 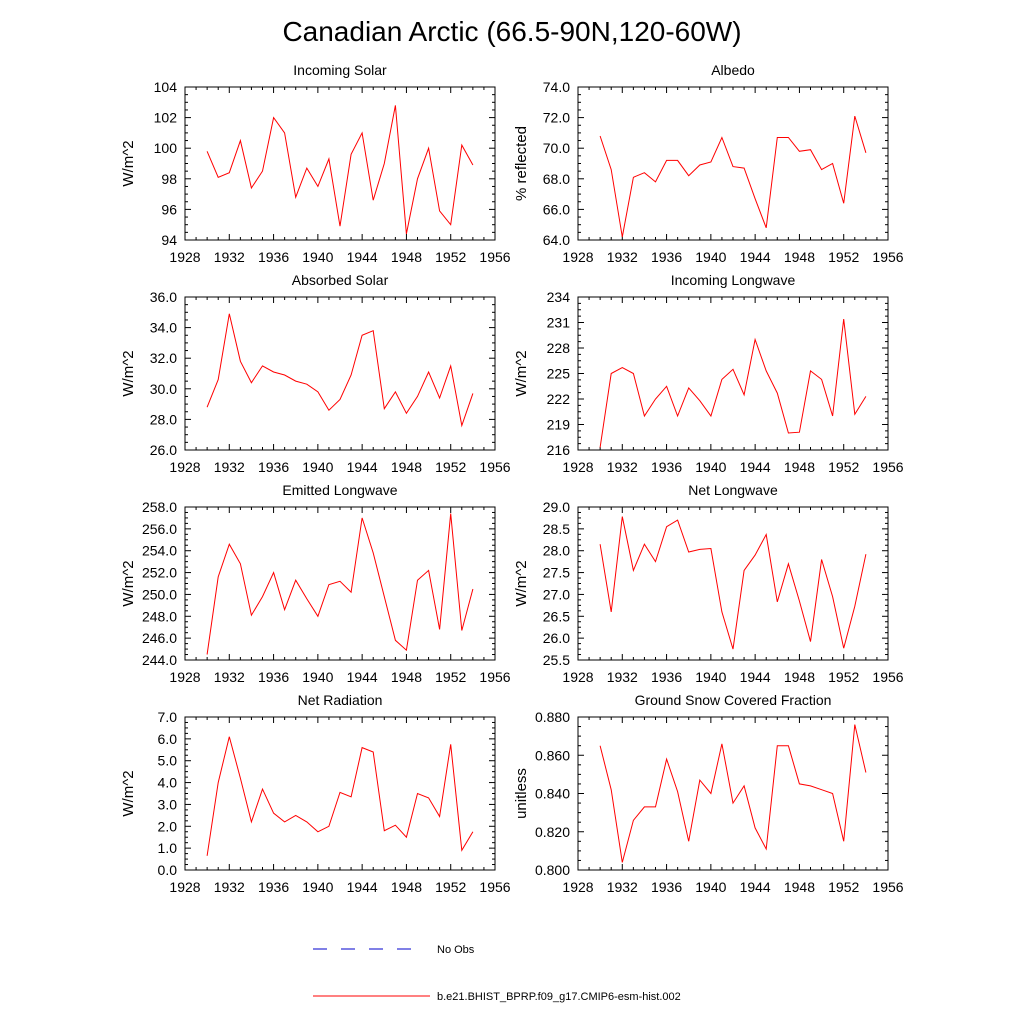 What do you see at coordinates (169, 179) in the screenshot?
I see `y-tick-label: 98` at bounding box center [169, 179].